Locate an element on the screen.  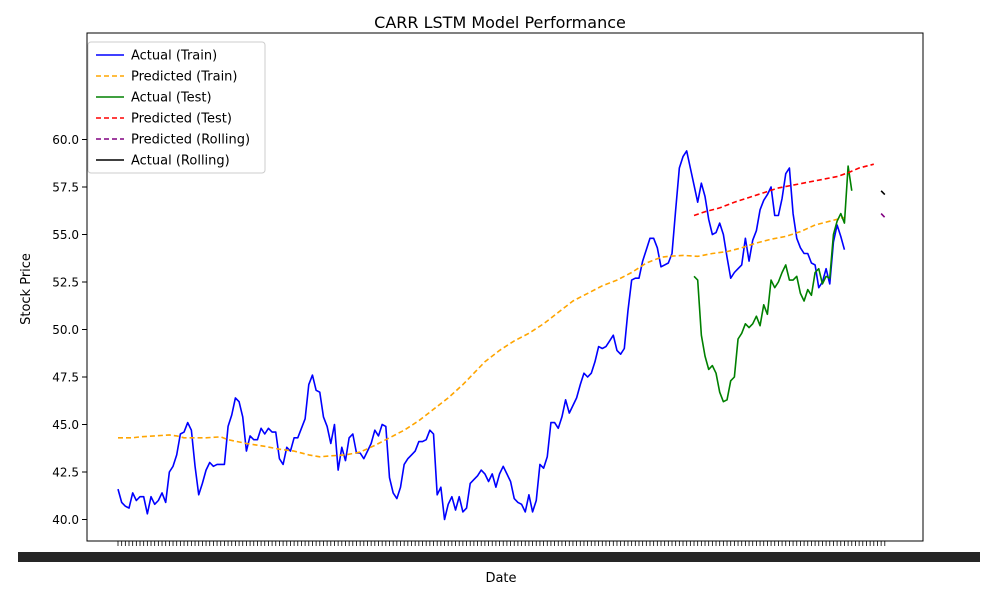
x-axis is located at coordinates (499, 551).